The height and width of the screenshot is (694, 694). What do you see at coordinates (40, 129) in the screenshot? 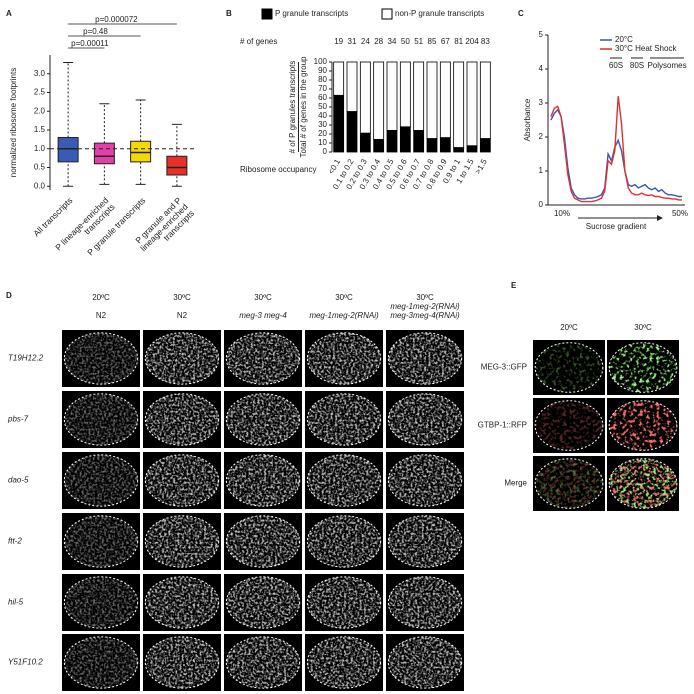
I see `y-tick-label: 1.5` at bounding box center [40, 129].